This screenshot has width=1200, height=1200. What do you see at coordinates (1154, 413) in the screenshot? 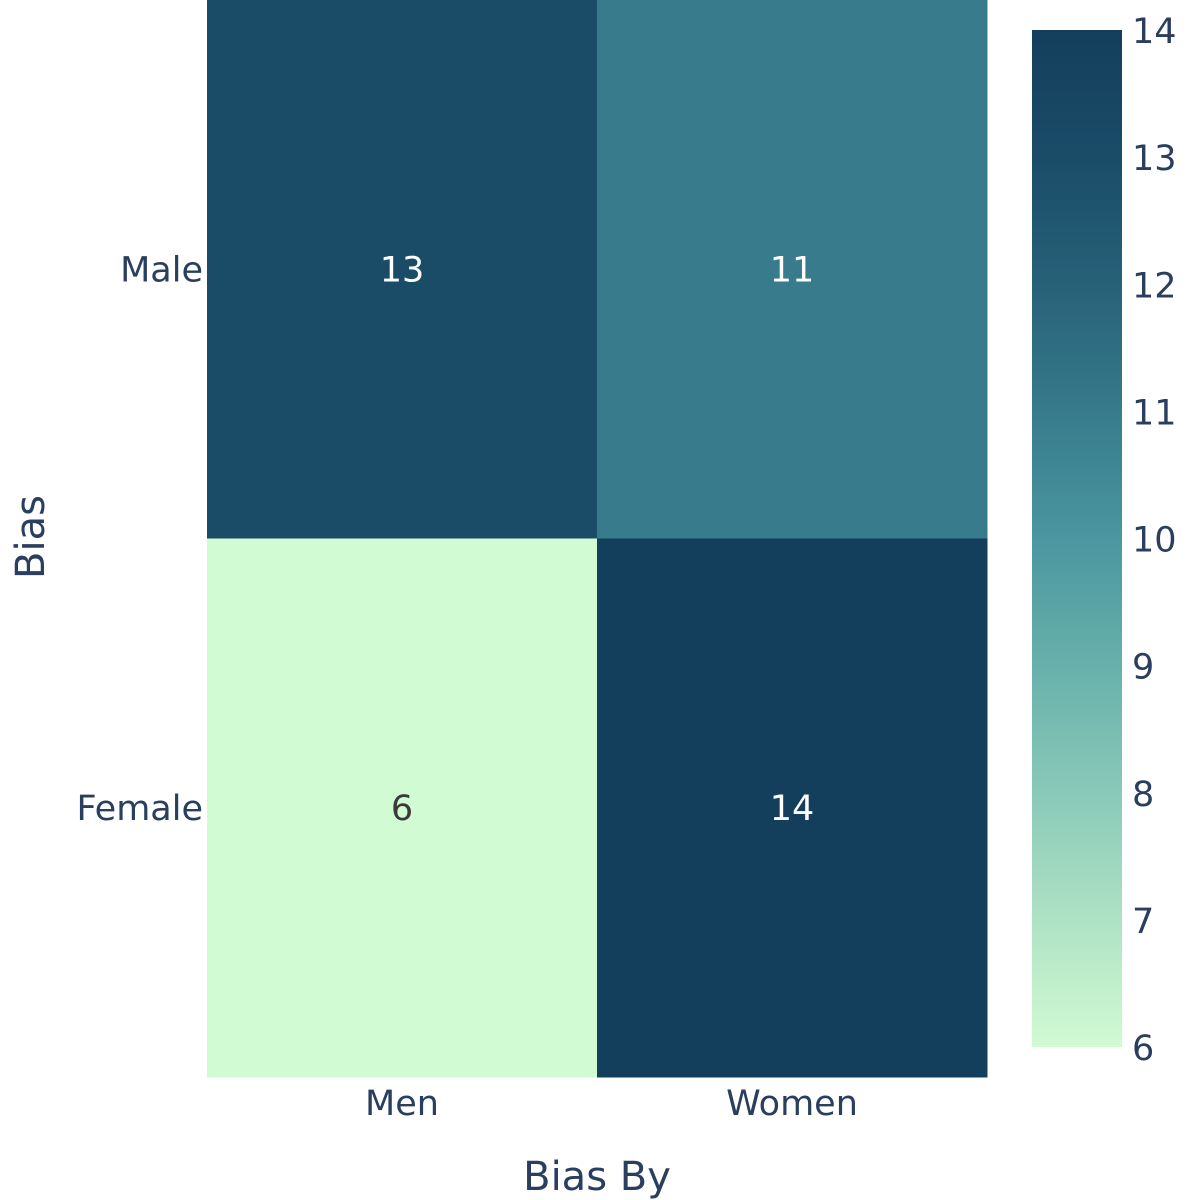
I see `colorbar-tick-label: 11` at bounding box center [1154, 413].